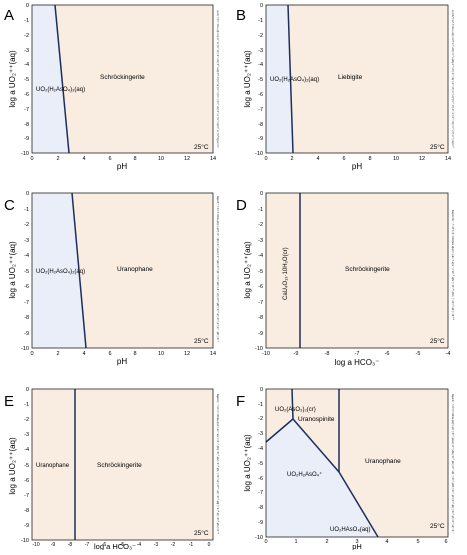 This screenshot has width=467, height=555. I want to click on region-label: UO₂(H₂AsO₄)₂(aq), so click(294, 80).